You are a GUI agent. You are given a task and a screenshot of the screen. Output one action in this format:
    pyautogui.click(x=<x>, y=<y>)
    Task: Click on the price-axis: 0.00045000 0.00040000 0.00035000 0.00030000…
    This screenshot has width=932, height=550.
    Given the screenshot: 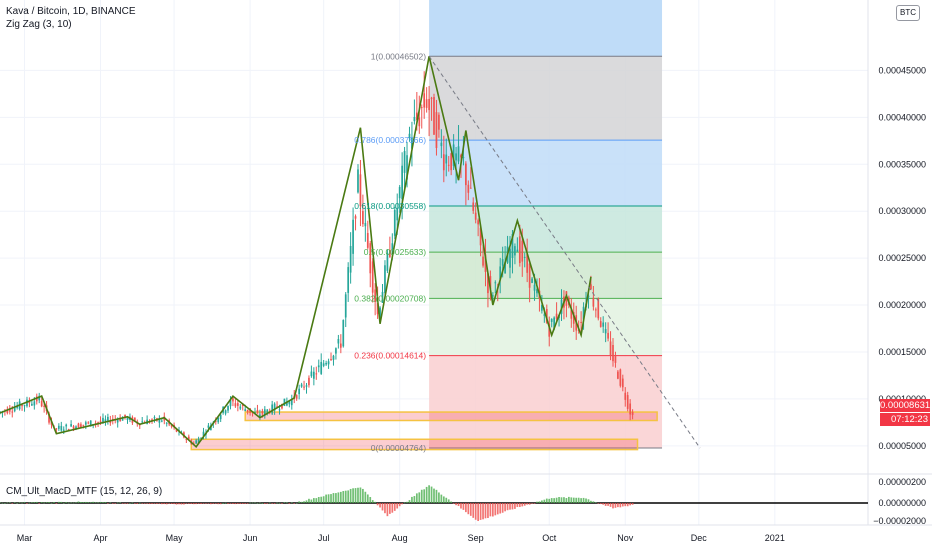 What is the action you would take?
    pyautogui.click(x=899, y=262)
    